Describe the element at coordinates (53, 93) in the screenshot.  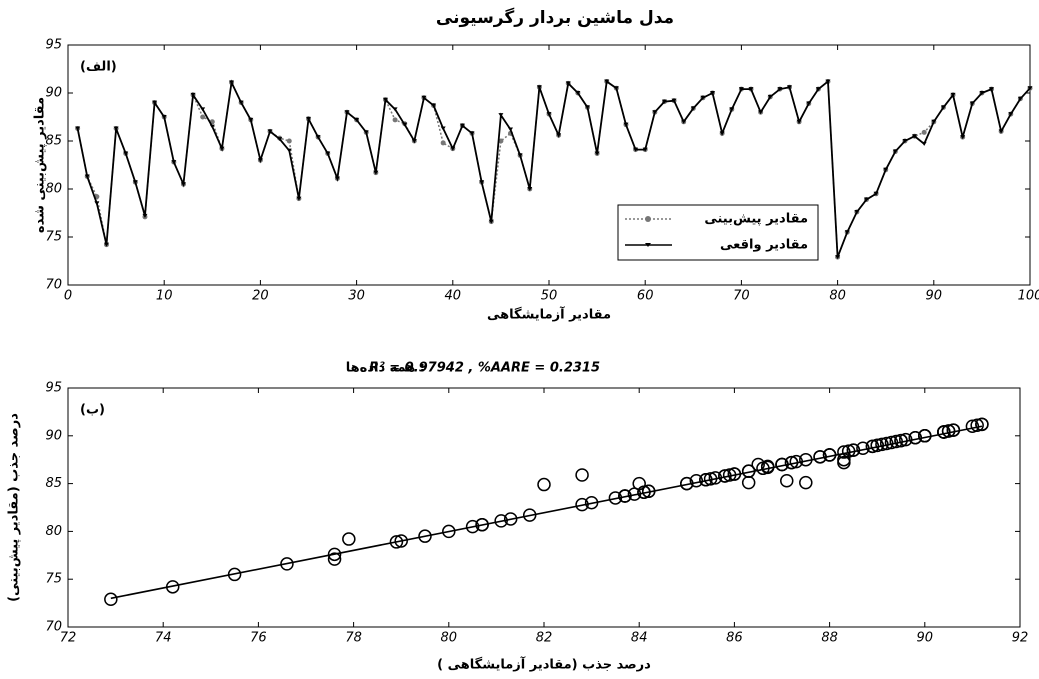
I see `y-tick-label: 90` at that location.